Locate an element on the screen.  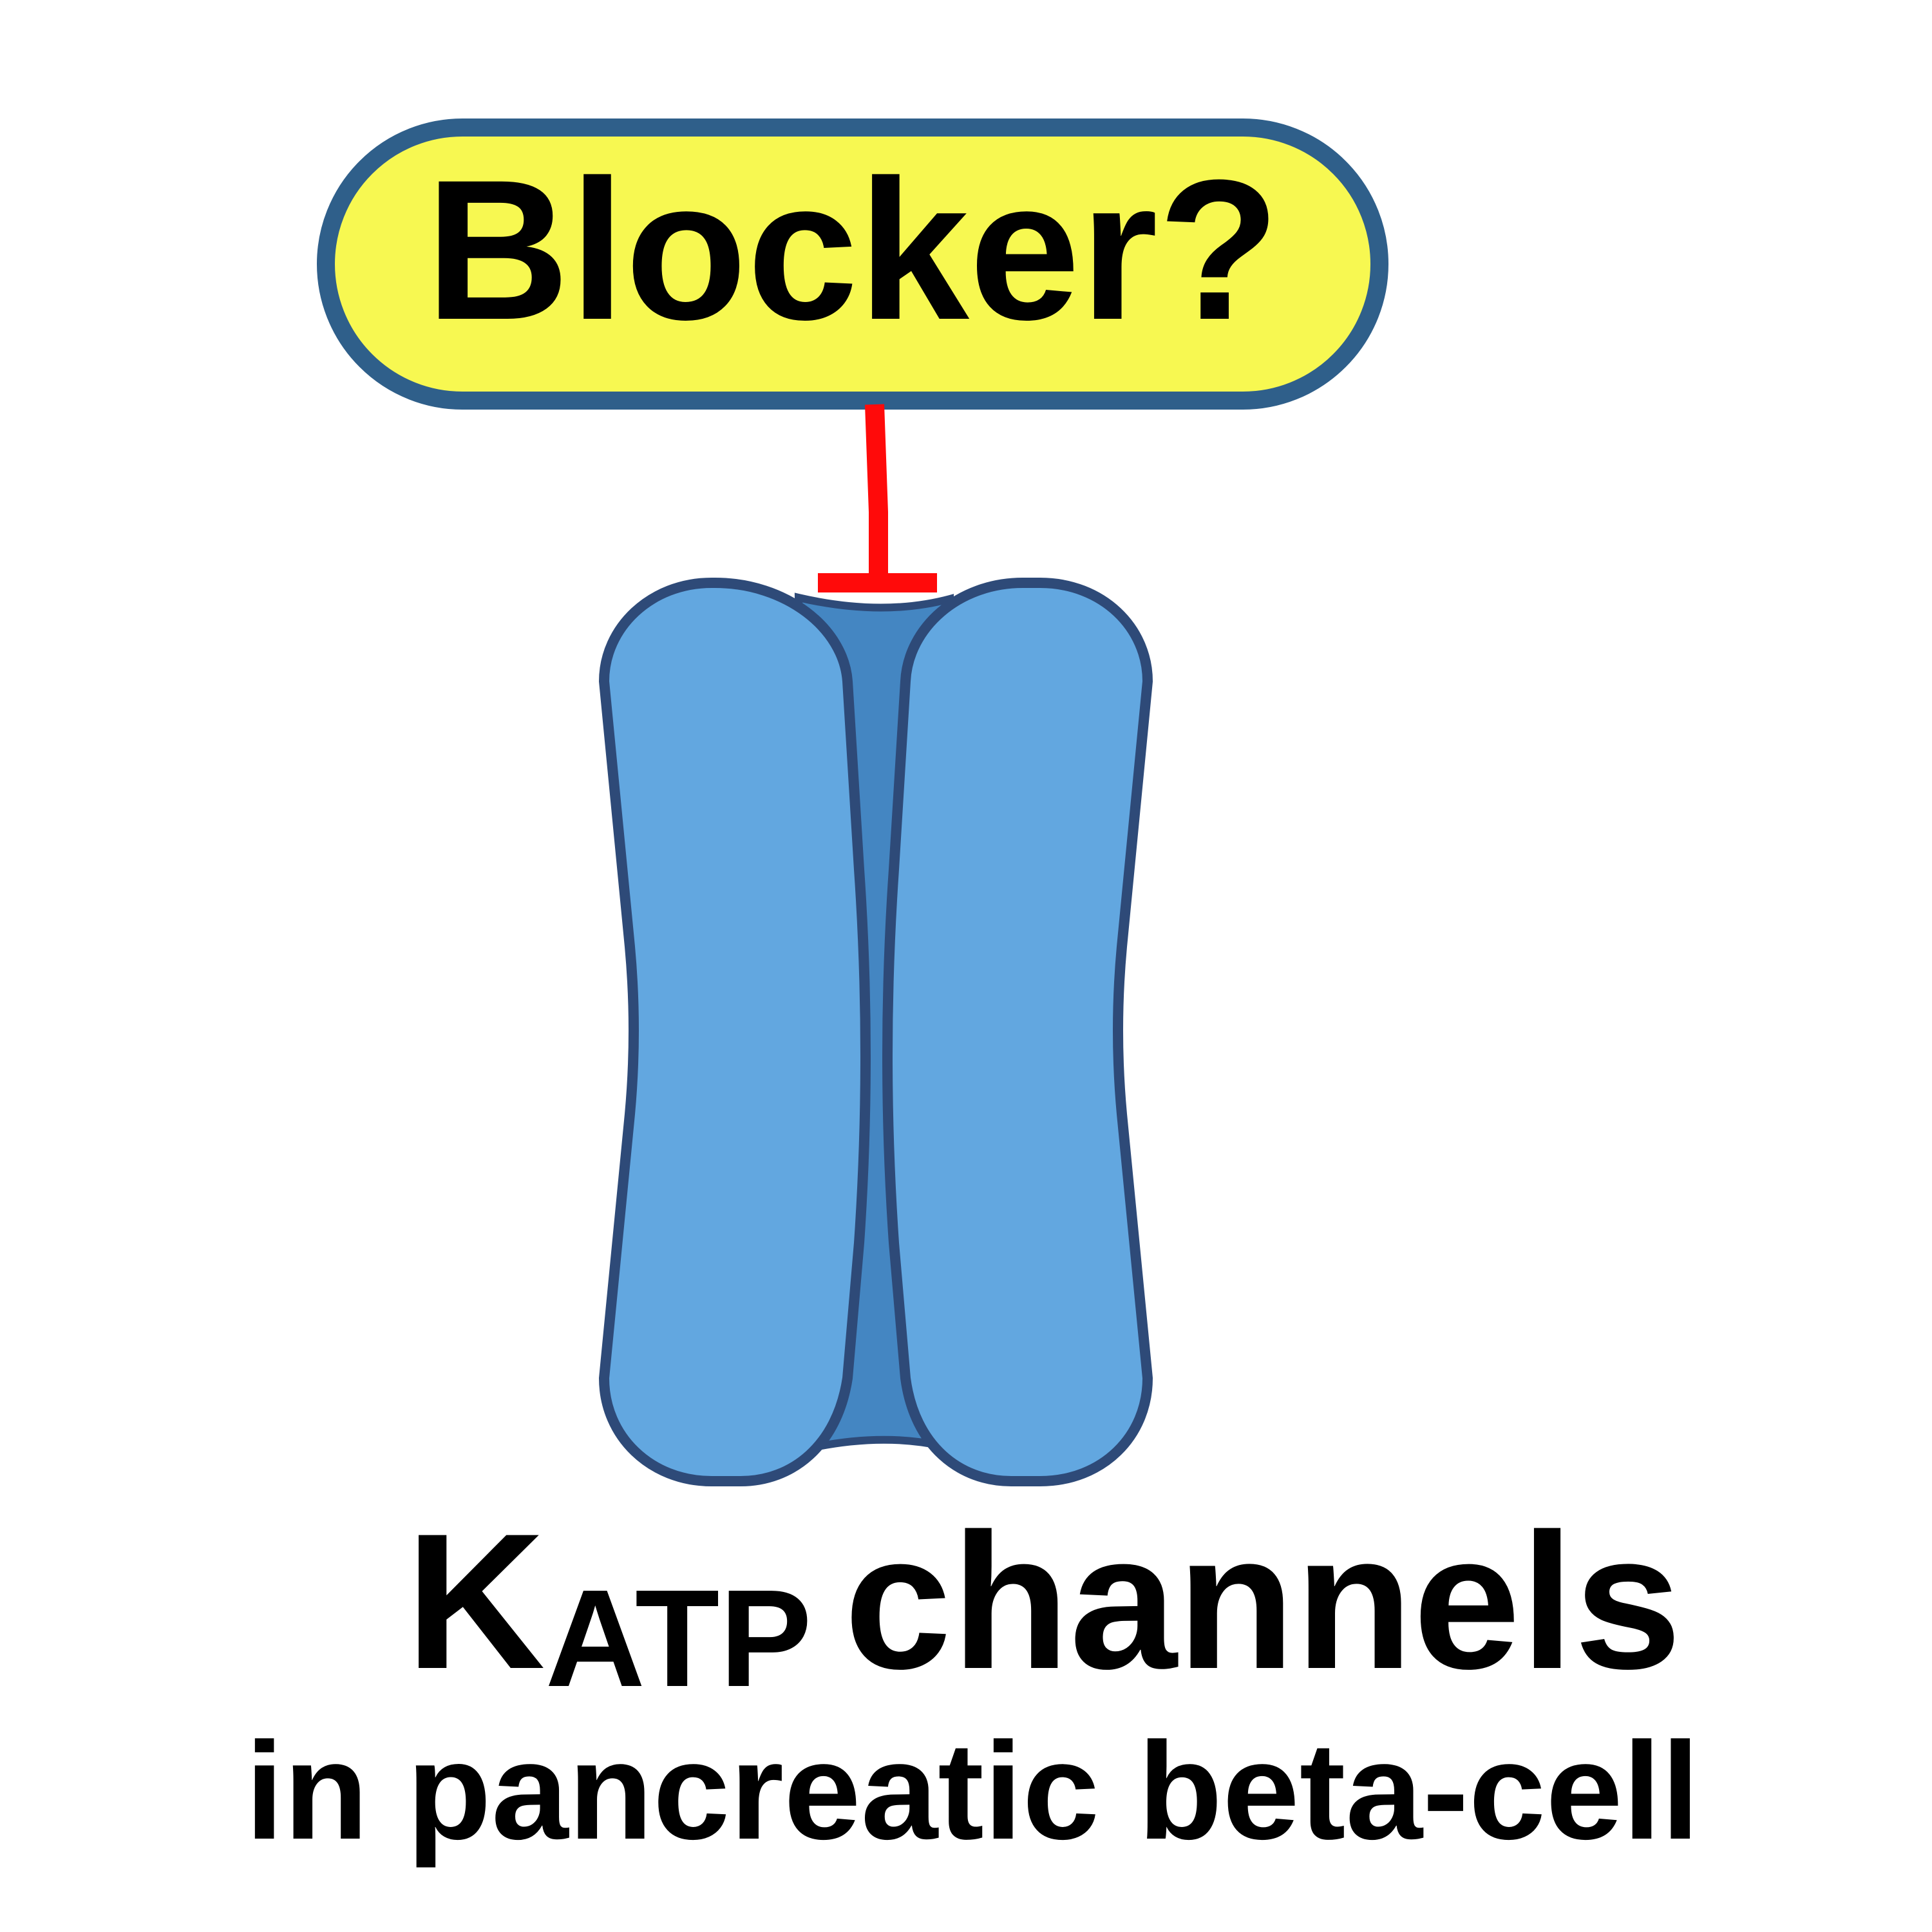
channel-title: KATP channels is located at coordinates (1043, 1605).